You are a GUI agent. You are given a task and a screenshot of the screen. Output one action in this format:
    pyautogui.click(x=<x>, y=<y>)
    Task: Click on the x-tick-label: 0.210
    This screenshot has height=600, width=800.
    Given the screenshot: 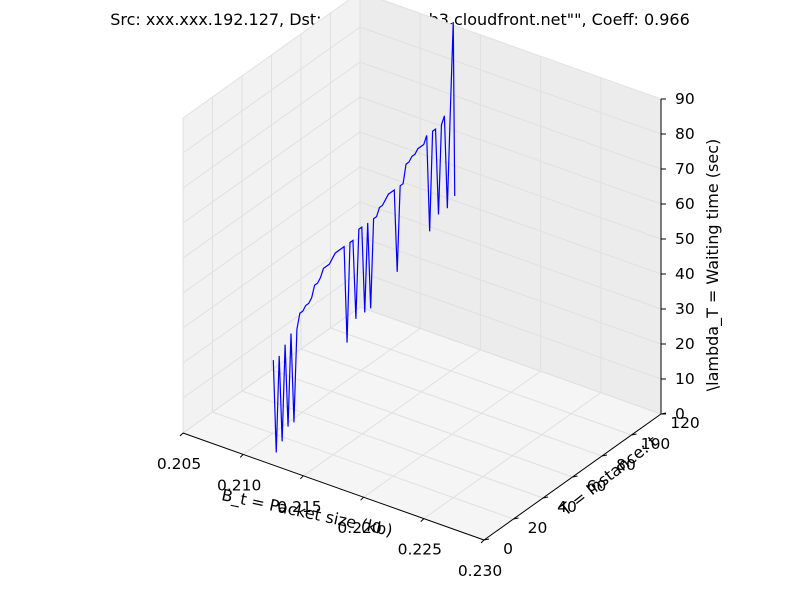 What is the action you would take?
    pyautogui.click(x=239, y=485)
    